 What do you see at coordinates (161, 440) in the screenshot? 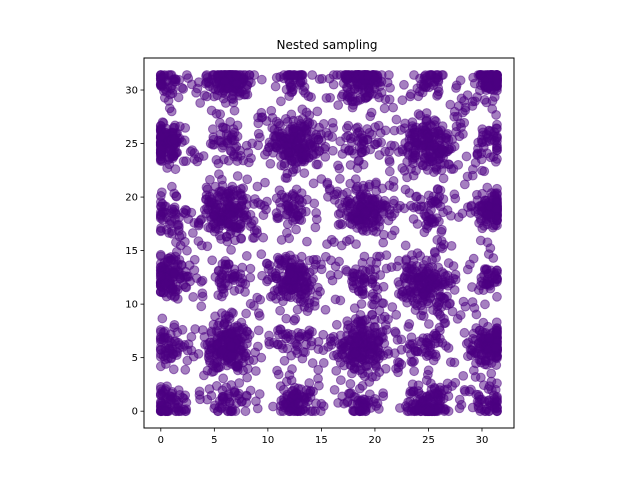
I see `x-tick-label: 0` at bounding box center [161, 440].